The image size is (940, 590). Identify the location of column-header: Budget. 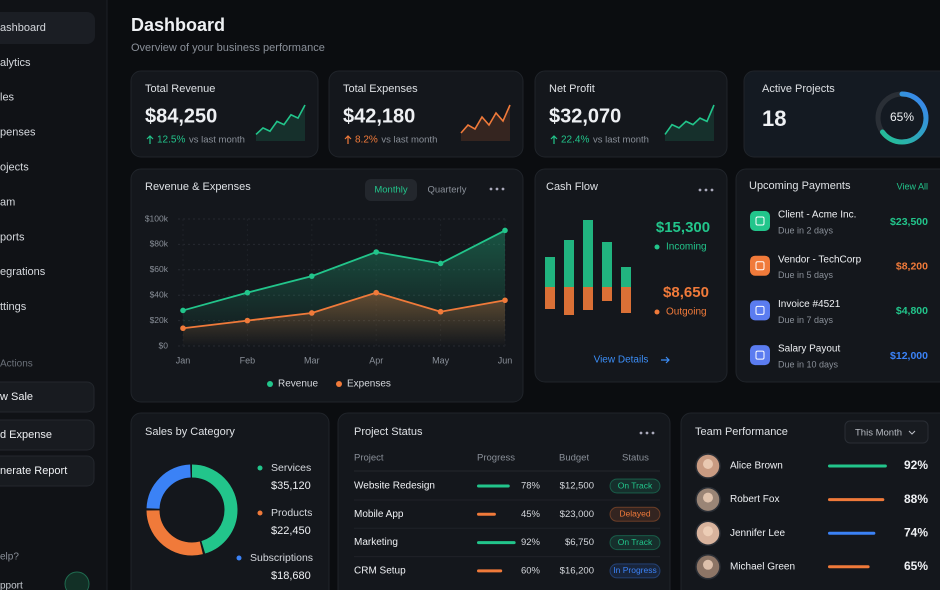
(574, 458).